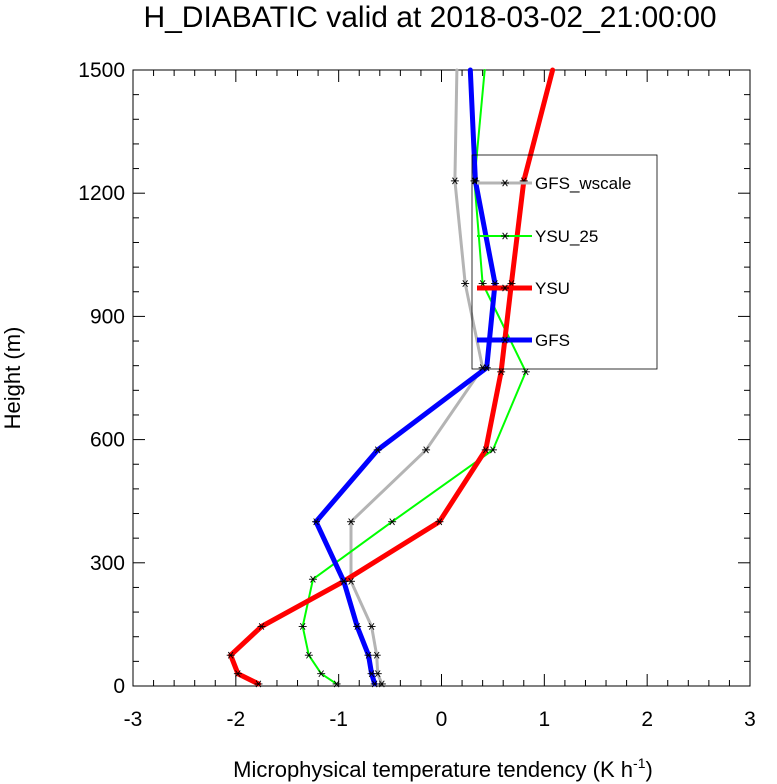 The width and height of the screenshot is (777, 784). What do you see at coordinates (648, 769) in the screenshot?
I see `x-axis-label-suffix: )` at bounding box center [648, 769].